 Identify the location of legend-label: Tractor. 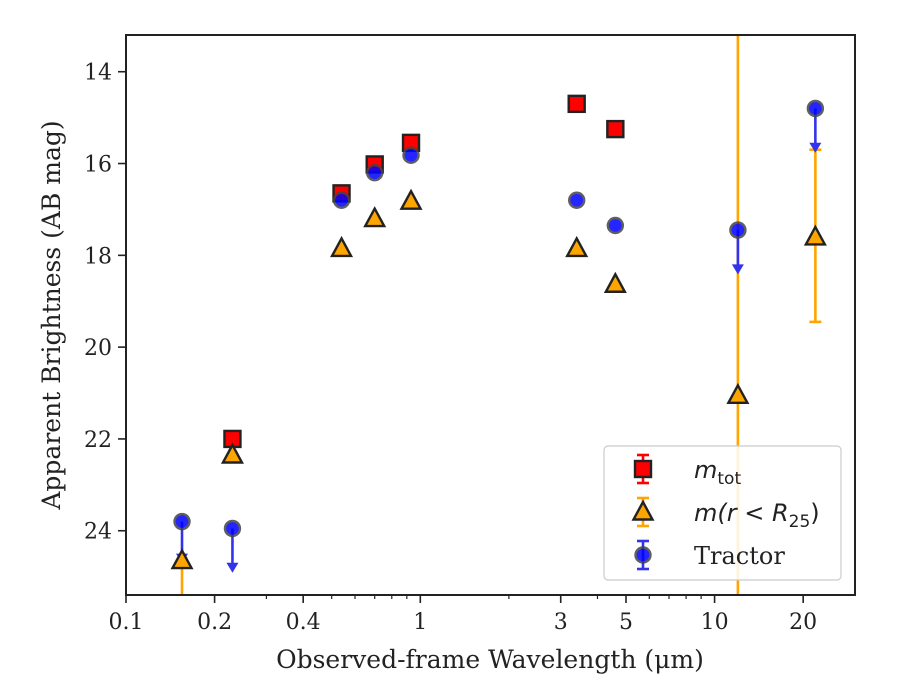
(739, 556).